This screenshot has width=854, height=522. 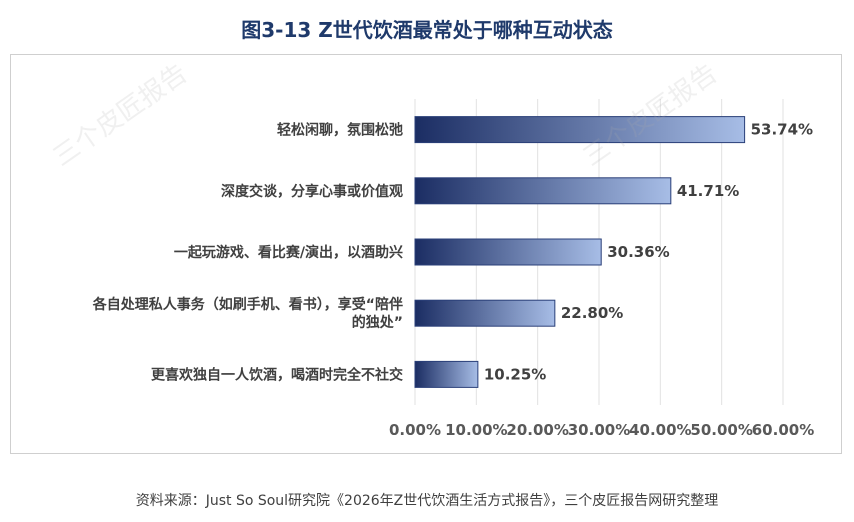 What do you see at coordinates (721, 430) in the screenshot?
I see `x-tick-label: 50.00%` at bounding box center [721, 430].